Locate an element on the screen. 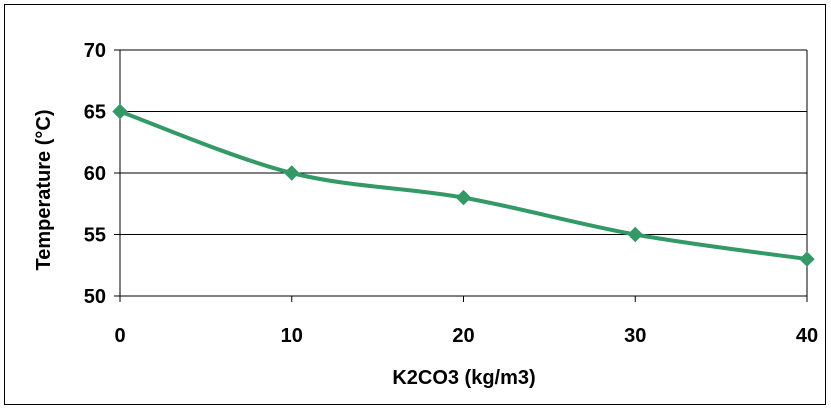  y-tick-label: 70 is located at coordinates (95, 51).